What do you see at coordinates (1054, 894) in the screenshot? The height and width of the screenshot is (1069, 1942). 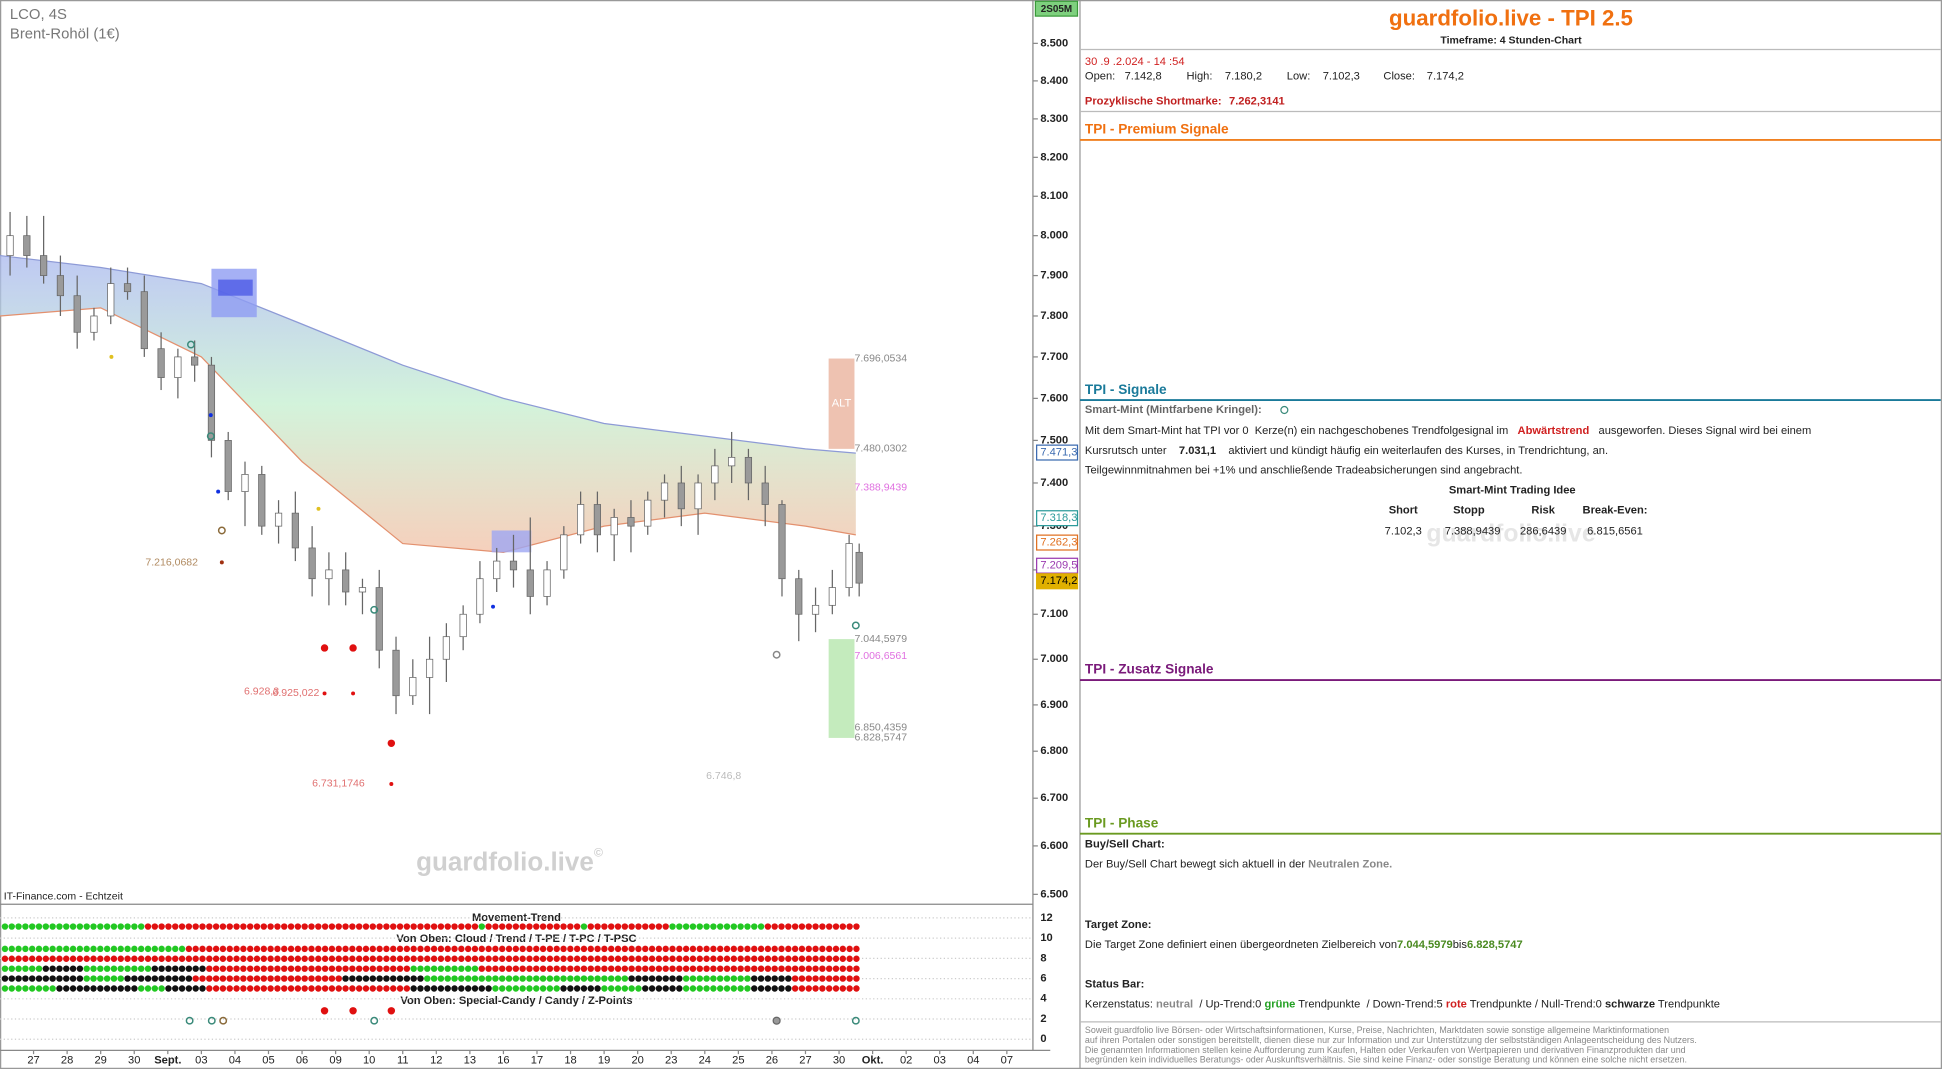 I see `y-tick-label: 6.500` at bounding box center [1054, 894].